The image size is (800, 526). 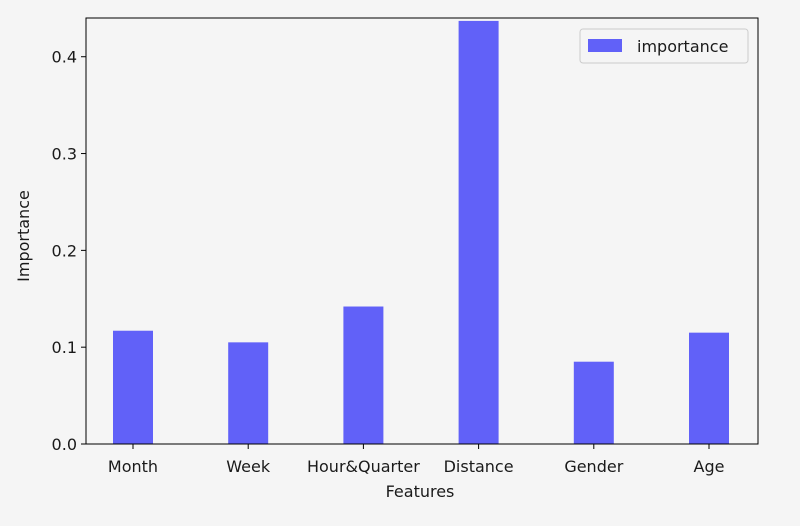 What do you see at coordinates (248, 393) in the screenshot?
I see `bar-week` at bounding box center [248, 393].